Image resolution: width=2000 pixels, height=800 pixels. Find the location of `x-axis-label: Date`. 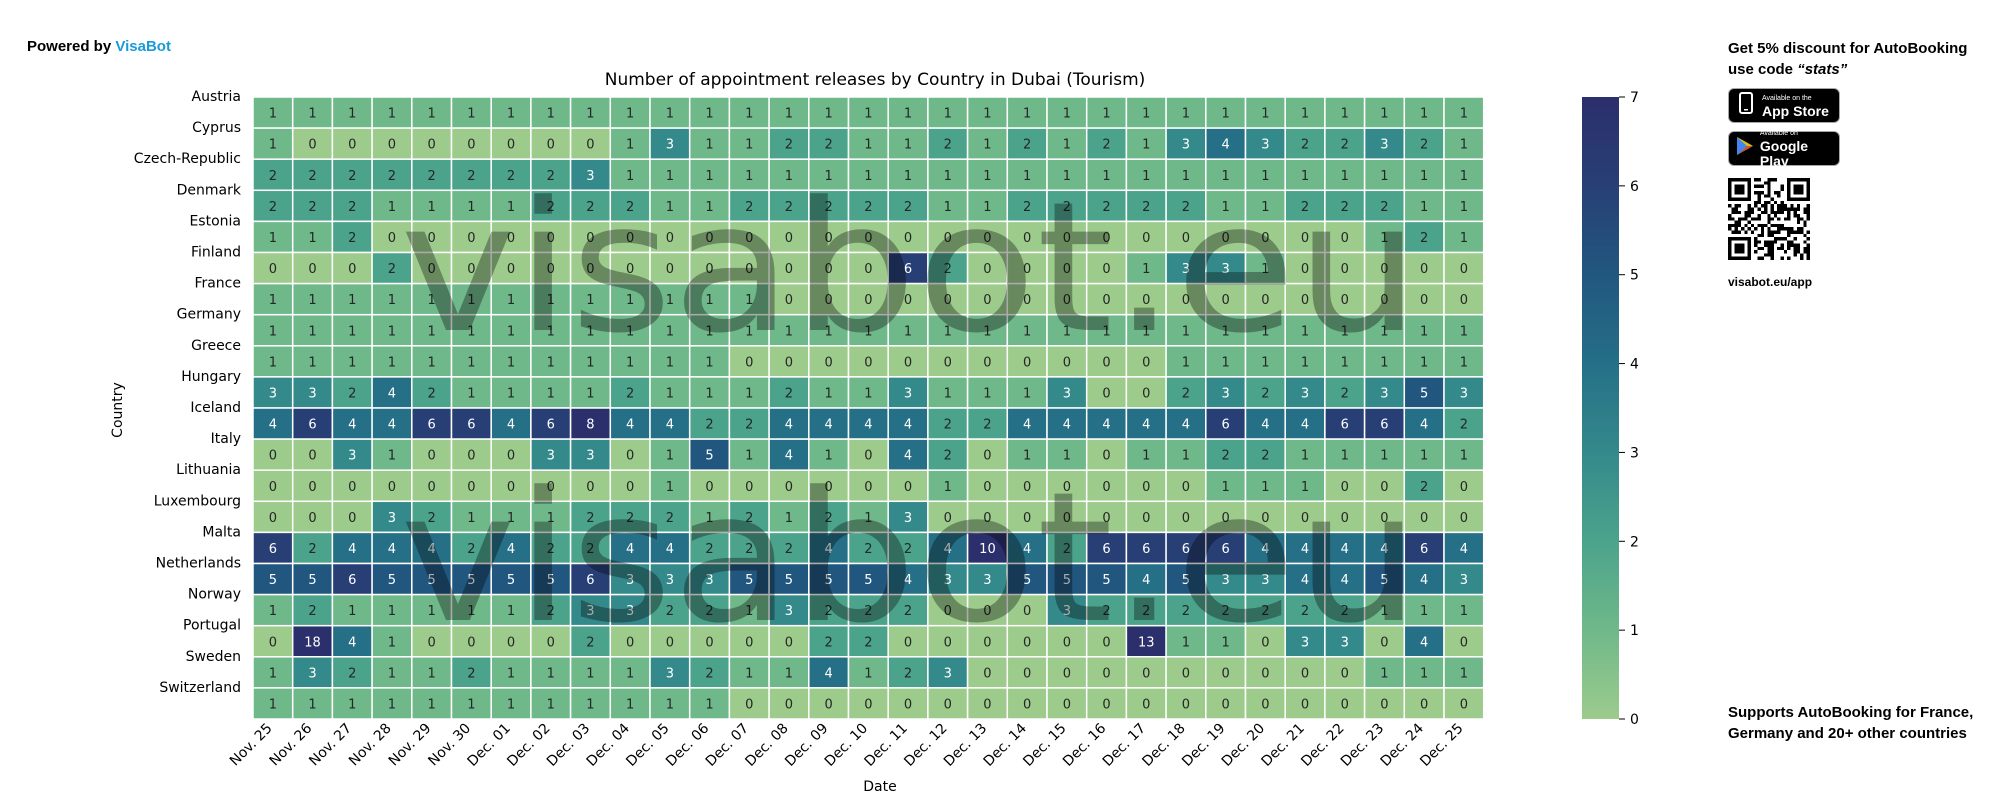

x-axis-label: Date is located at coordinates (879, 787).